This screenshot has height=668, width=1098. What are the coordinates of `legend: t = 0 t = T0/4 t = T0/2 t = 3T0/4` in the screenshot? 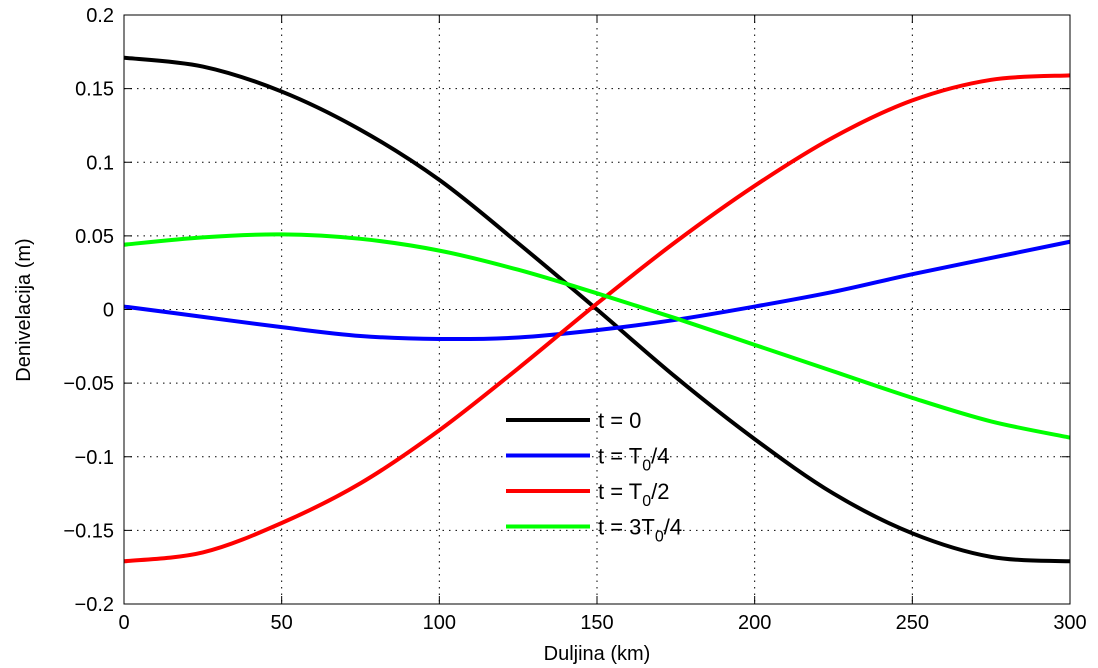 It's located at (594, 477).